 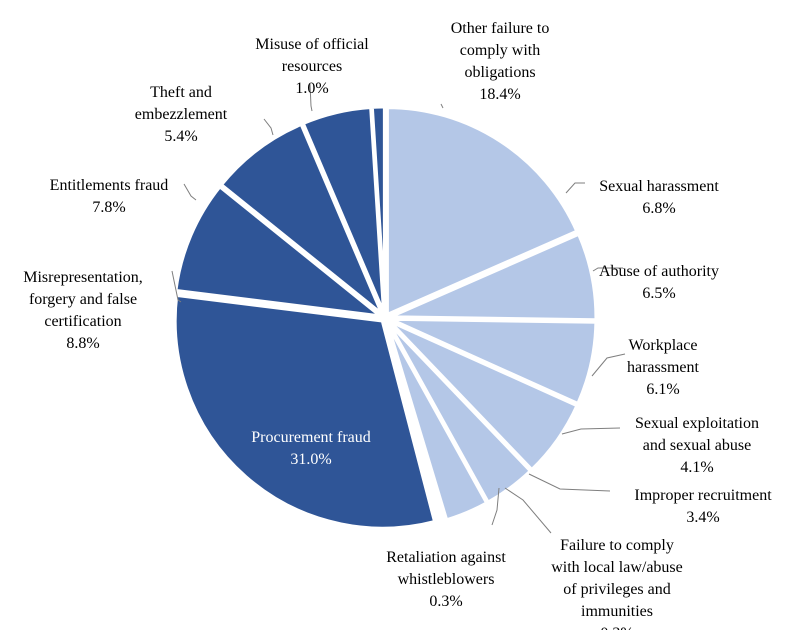 I want to click on slice-label-line: Failure to comply, so click(x=617, y=545).